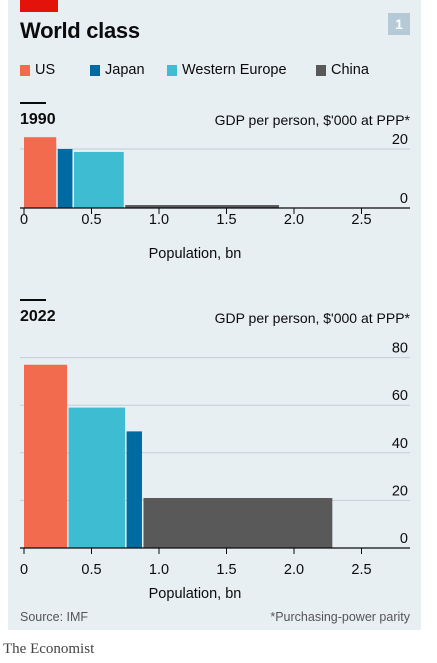 This screenshot has width=437, height=663. What do you see at coordinates (202, 206) in the screenshot?
I see `bar-1990-china` at bounding box center [202, 206].